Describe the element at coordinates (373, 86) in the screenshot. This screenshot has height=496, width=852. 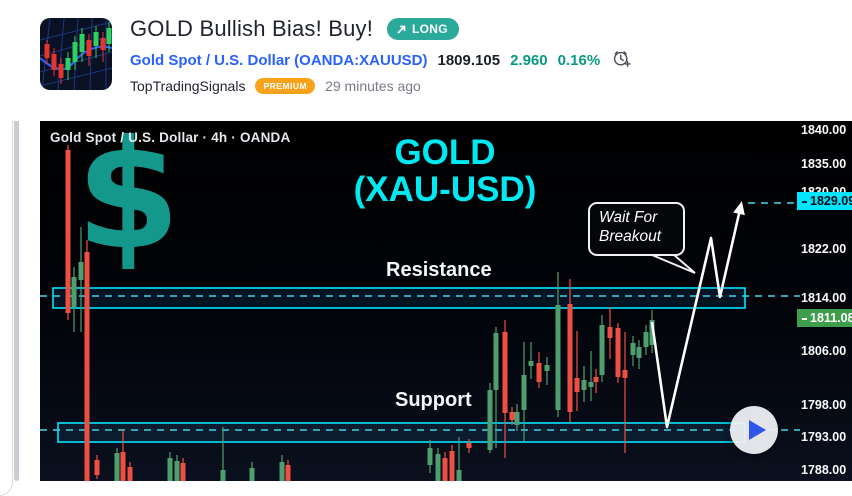
I see `published-time: 29 minutes ago` at that location.